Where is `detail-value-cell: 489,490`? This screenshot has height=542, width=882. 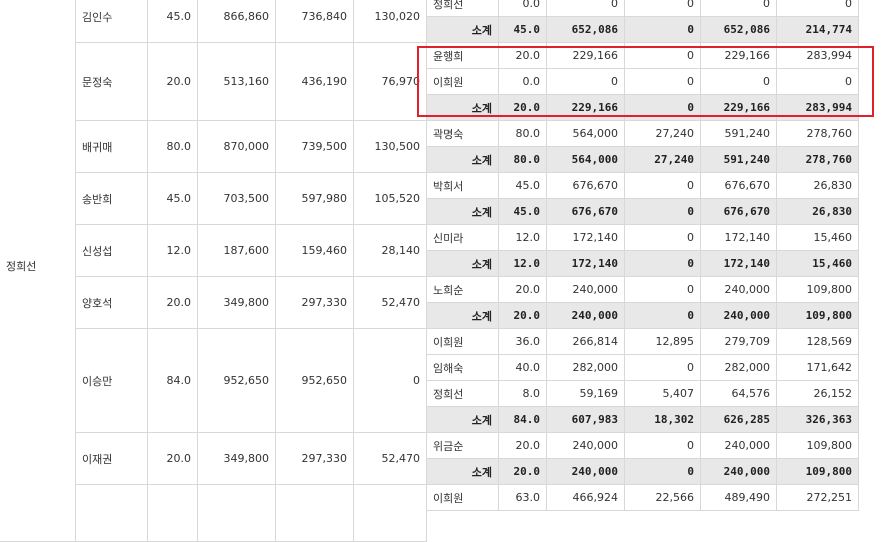 detail-value-cell: 489,490 is located at coordinates (739, 498).